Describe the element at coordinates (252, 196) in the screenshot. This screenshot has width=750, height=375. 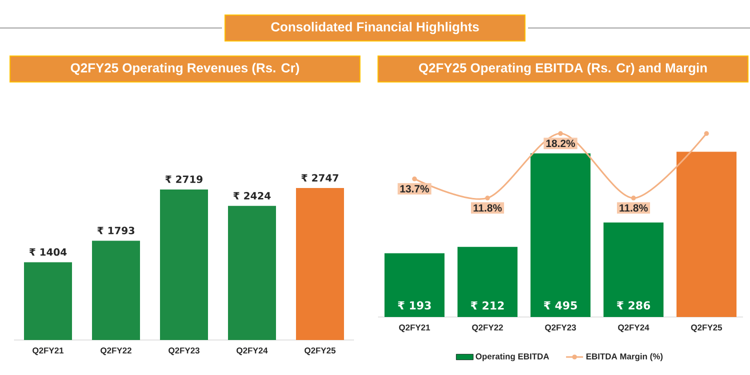
I see `data-label: ₹ 2424` at that location.